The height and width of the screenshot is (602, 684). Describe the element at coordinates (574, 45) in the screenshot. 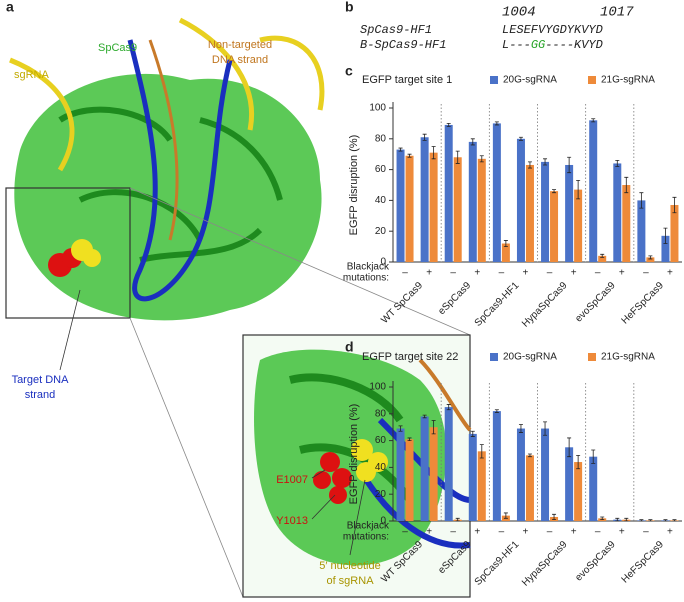

I see `sequence-part: ----KVYD` at that location.